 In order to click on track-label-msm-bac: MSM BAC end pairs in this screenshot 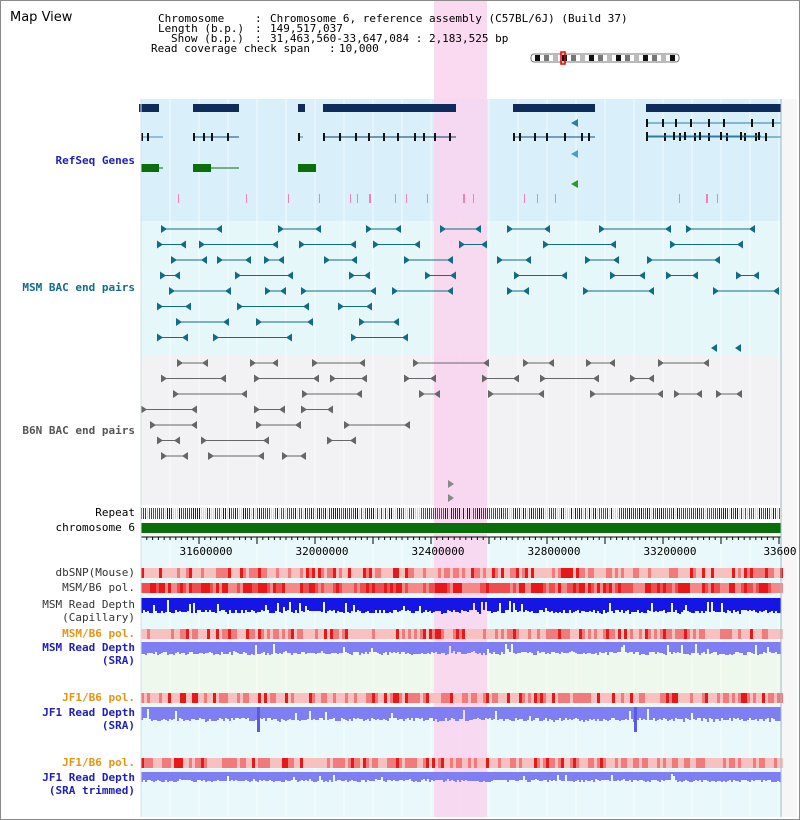, I will do `click(78, 287)`.